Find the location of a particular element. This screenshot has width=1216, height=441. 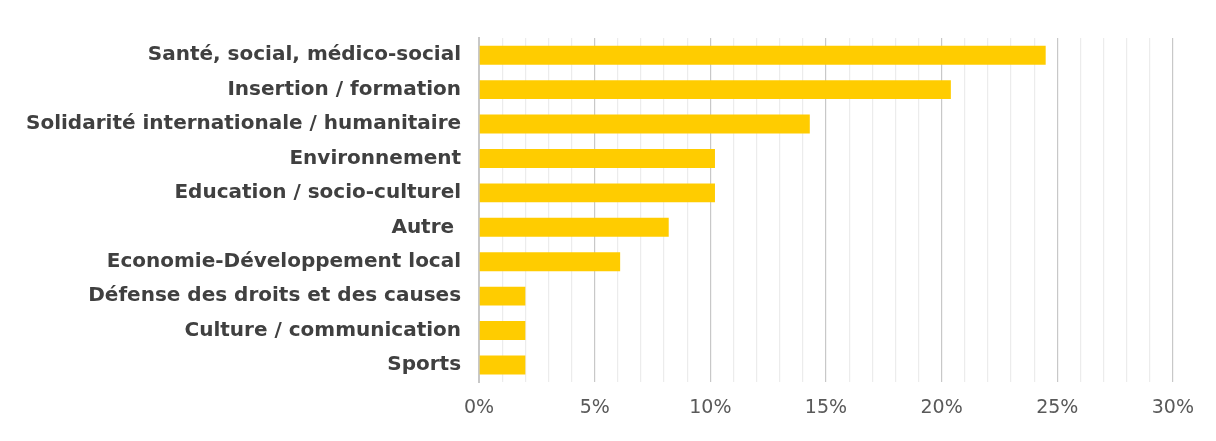

y-tick-label: Défense des droits et des causes is located at coordinates (275, 294).